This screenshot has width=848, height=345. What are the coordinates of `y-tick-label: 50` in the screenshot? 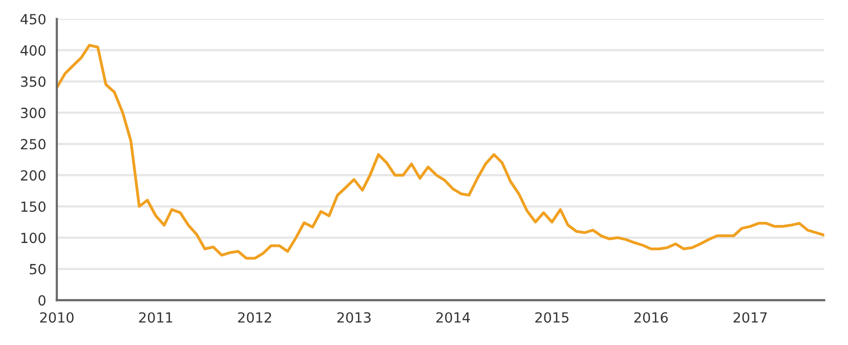 It's located at (38, 269).